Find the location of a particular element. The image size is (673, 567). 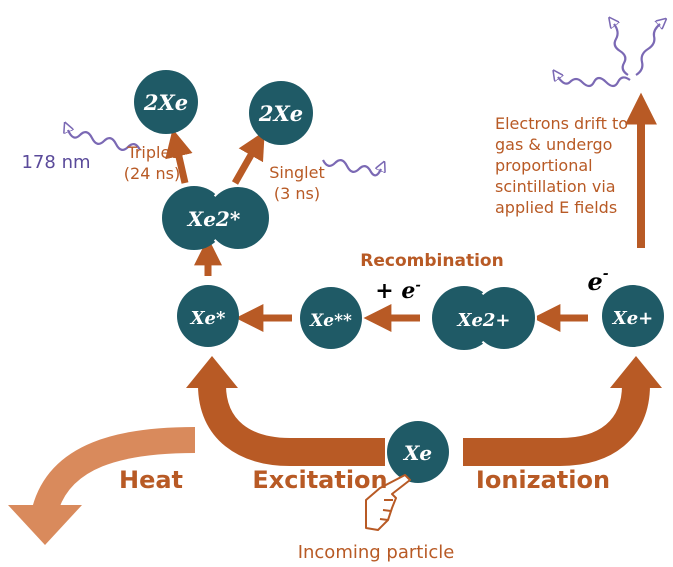

node-xe-ion: Xe+ is located at coordinates (633, 316).